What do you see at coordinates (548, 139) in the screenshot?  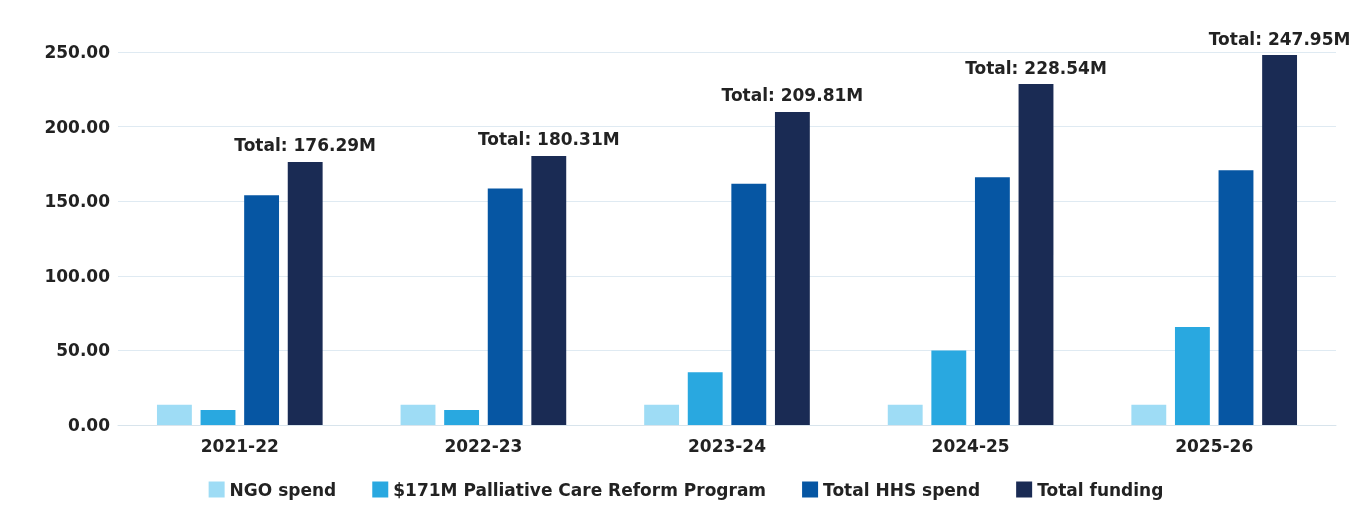 I see `data-label: Total: 180.31M` at bounding box center [548, 139].